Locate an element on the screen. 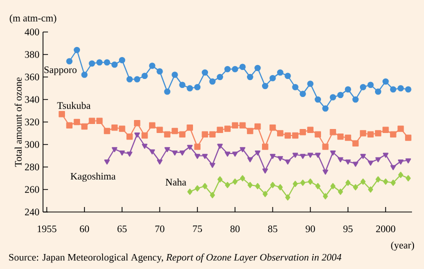 The image size is (424, 269). y-tick-label: 320 is located at coordinates (32, 122).